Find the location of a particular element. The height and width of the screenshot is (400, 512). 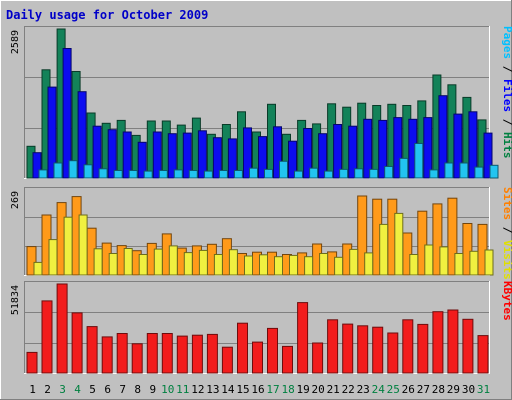

series-legend-part: Visits is located at coordinates (506, 260).